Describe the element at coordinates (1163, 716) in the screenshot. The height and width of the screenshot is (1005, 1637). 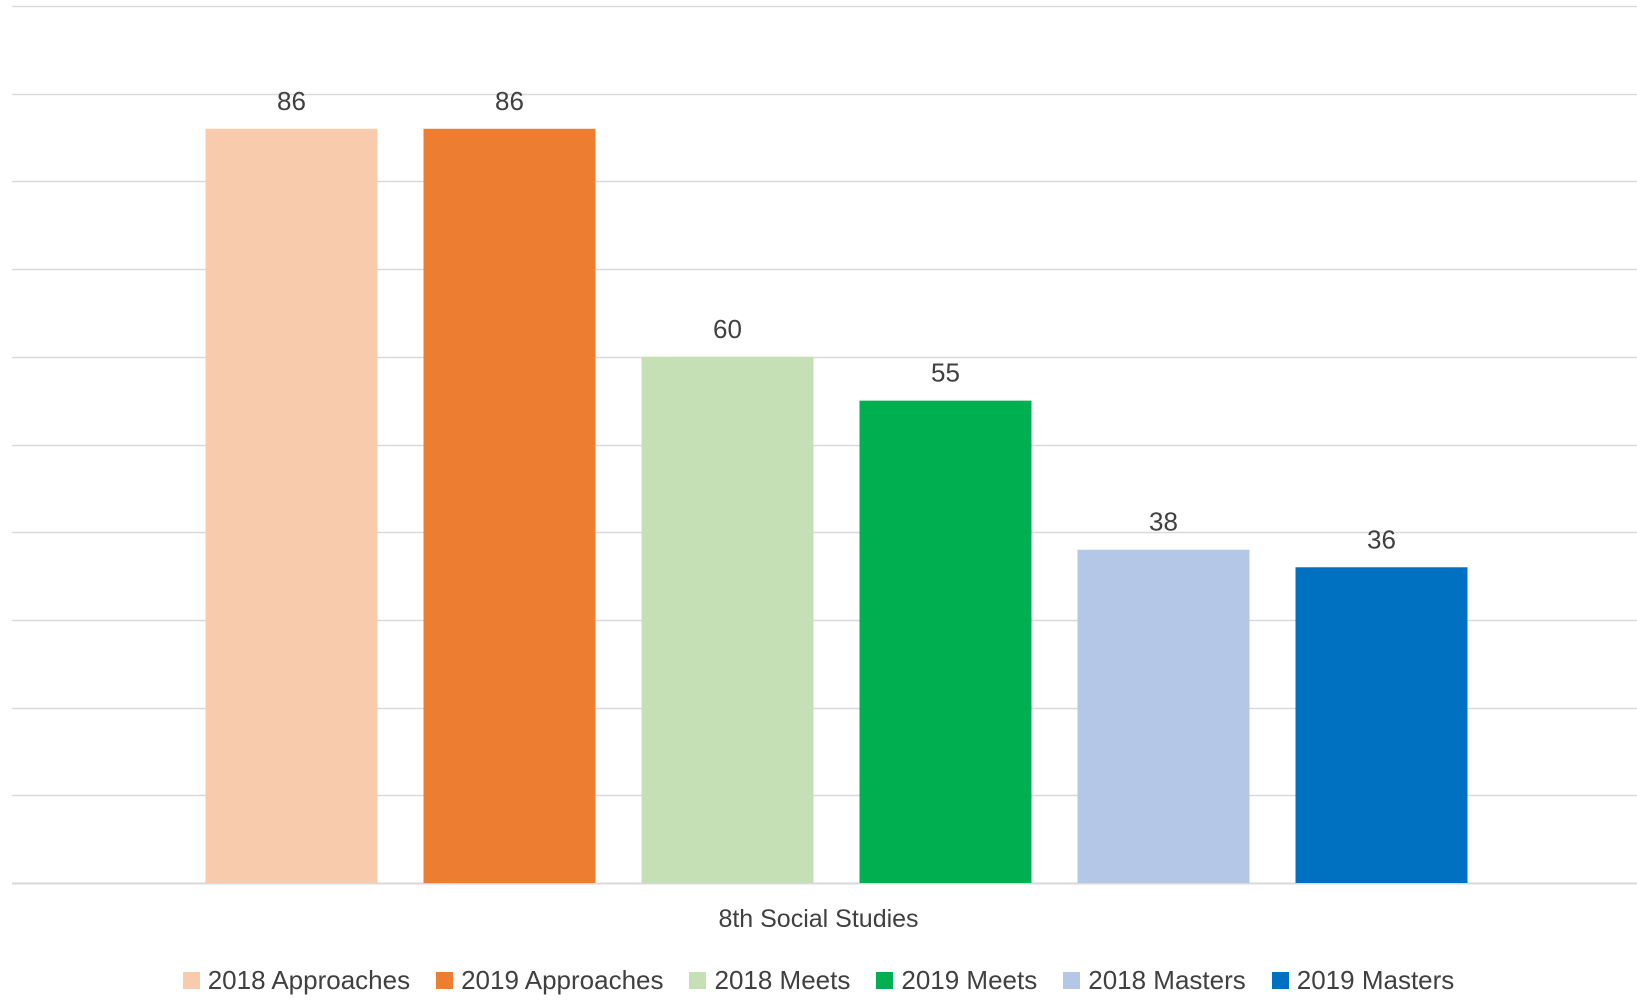
I see `bar-2018-masters` at that location.